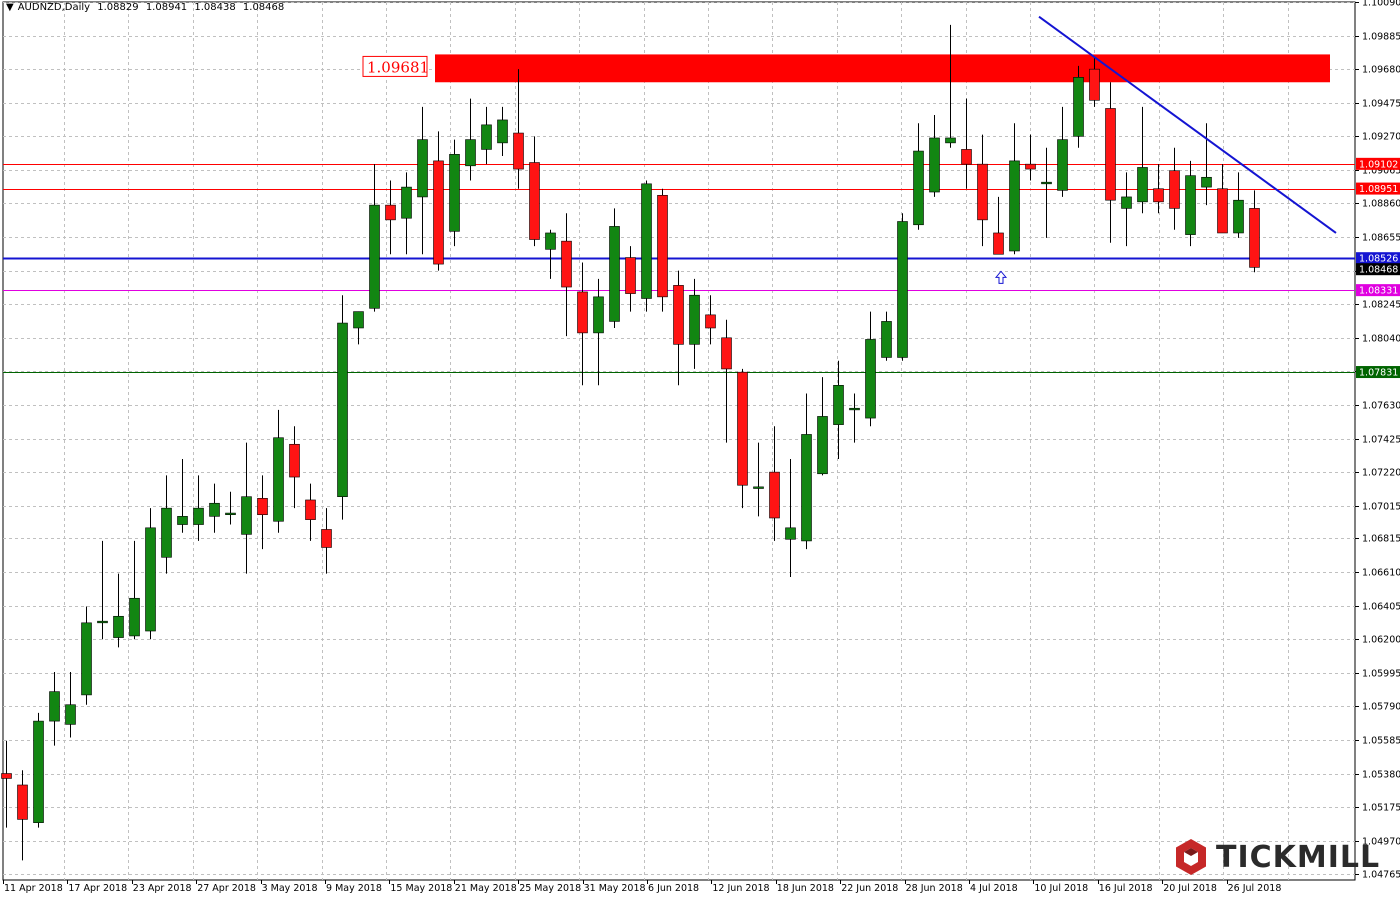 The image size is (1400, 900). What do you see at coordinates (1381, 875) in the screenshot?
I see `y-tick-label: 1.04765` at bounding box center [1381, 875].